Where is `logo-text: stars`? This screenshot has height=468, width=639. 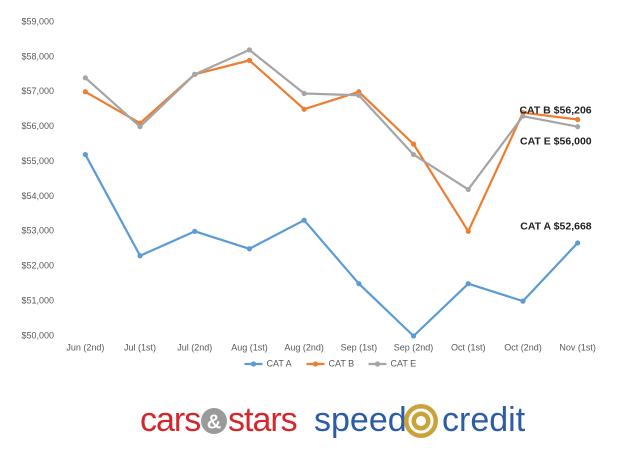
logo-text: stars is located at coordinates (262, 420).